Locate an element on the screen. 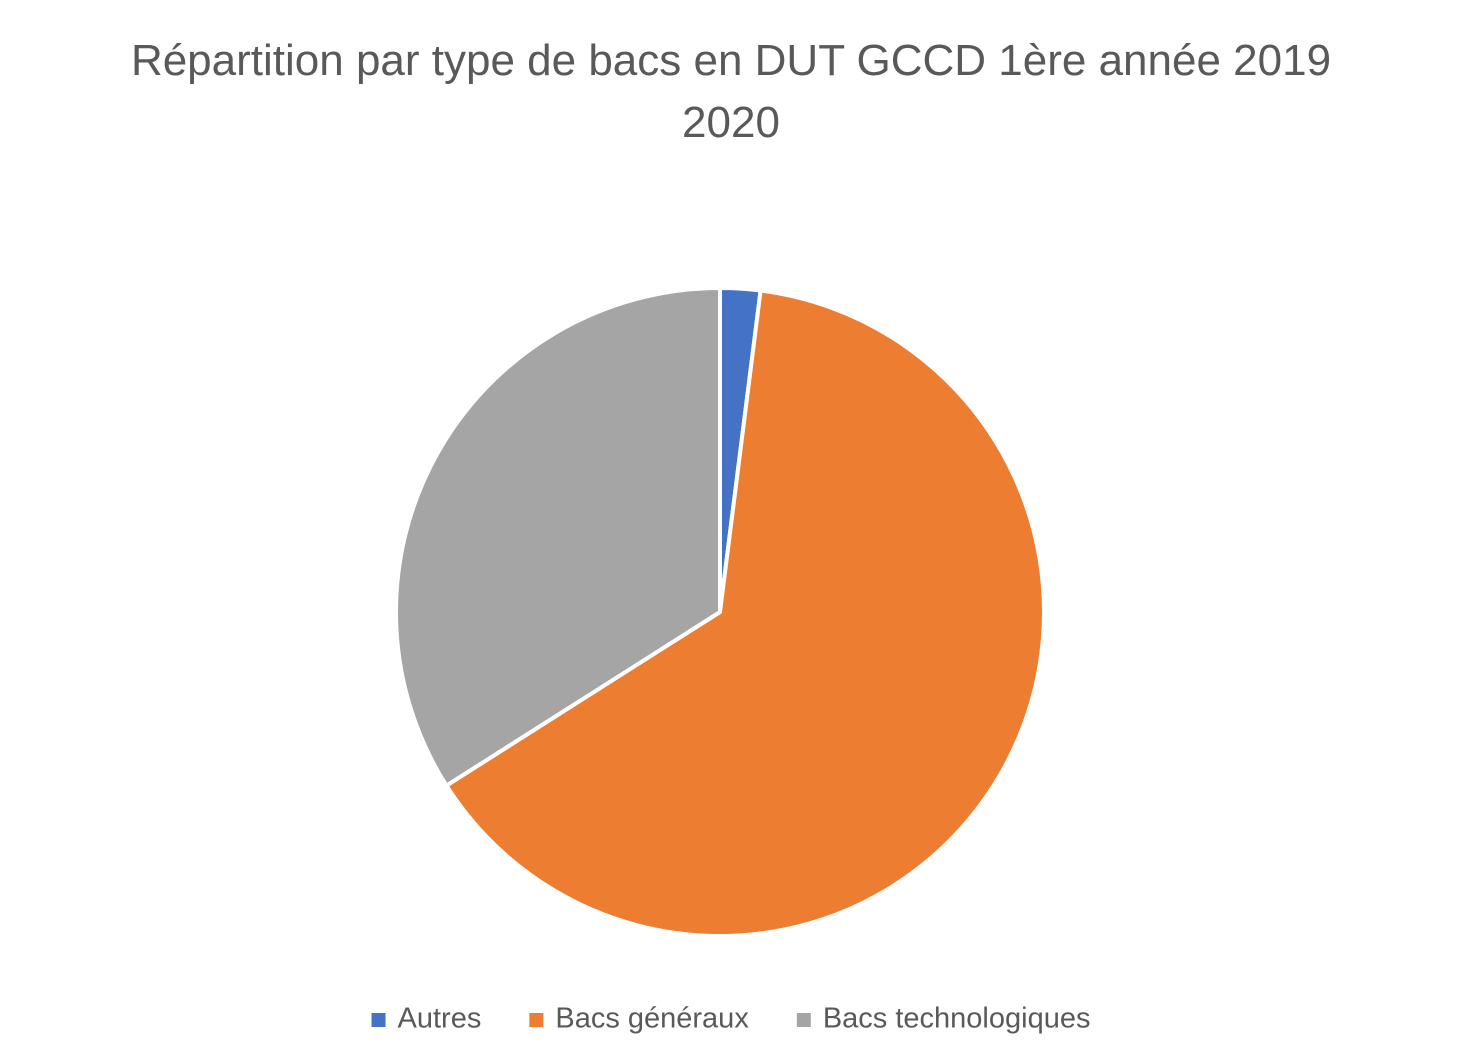 The height and width of the screenshot is (1053, 1462). legend-label: Bacs généraux is located at coordinates (652, 1019).